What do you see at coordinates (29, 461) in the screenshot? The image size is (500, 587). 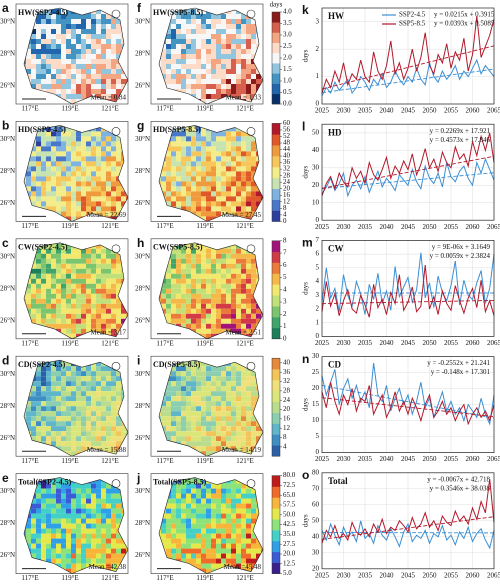 I see `map-x-label: 117°E` at bounding box center [29, 461].